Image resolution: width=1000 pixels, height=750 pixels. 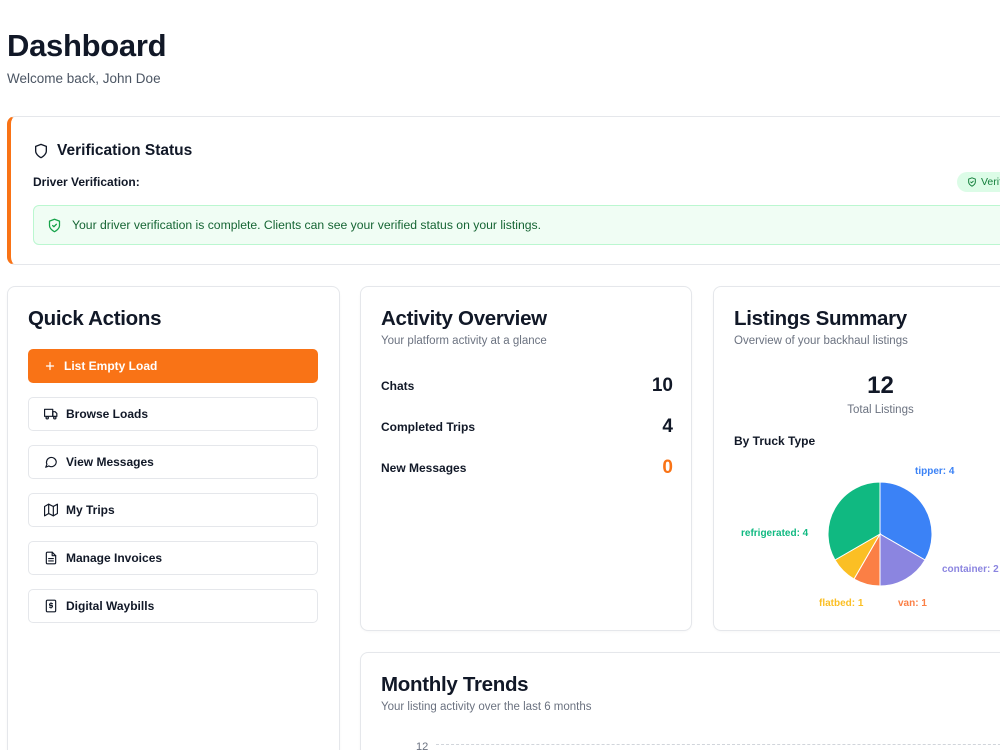 I want to click on pie-label-tipper: tipper: 4, so click(x=935, y=471).